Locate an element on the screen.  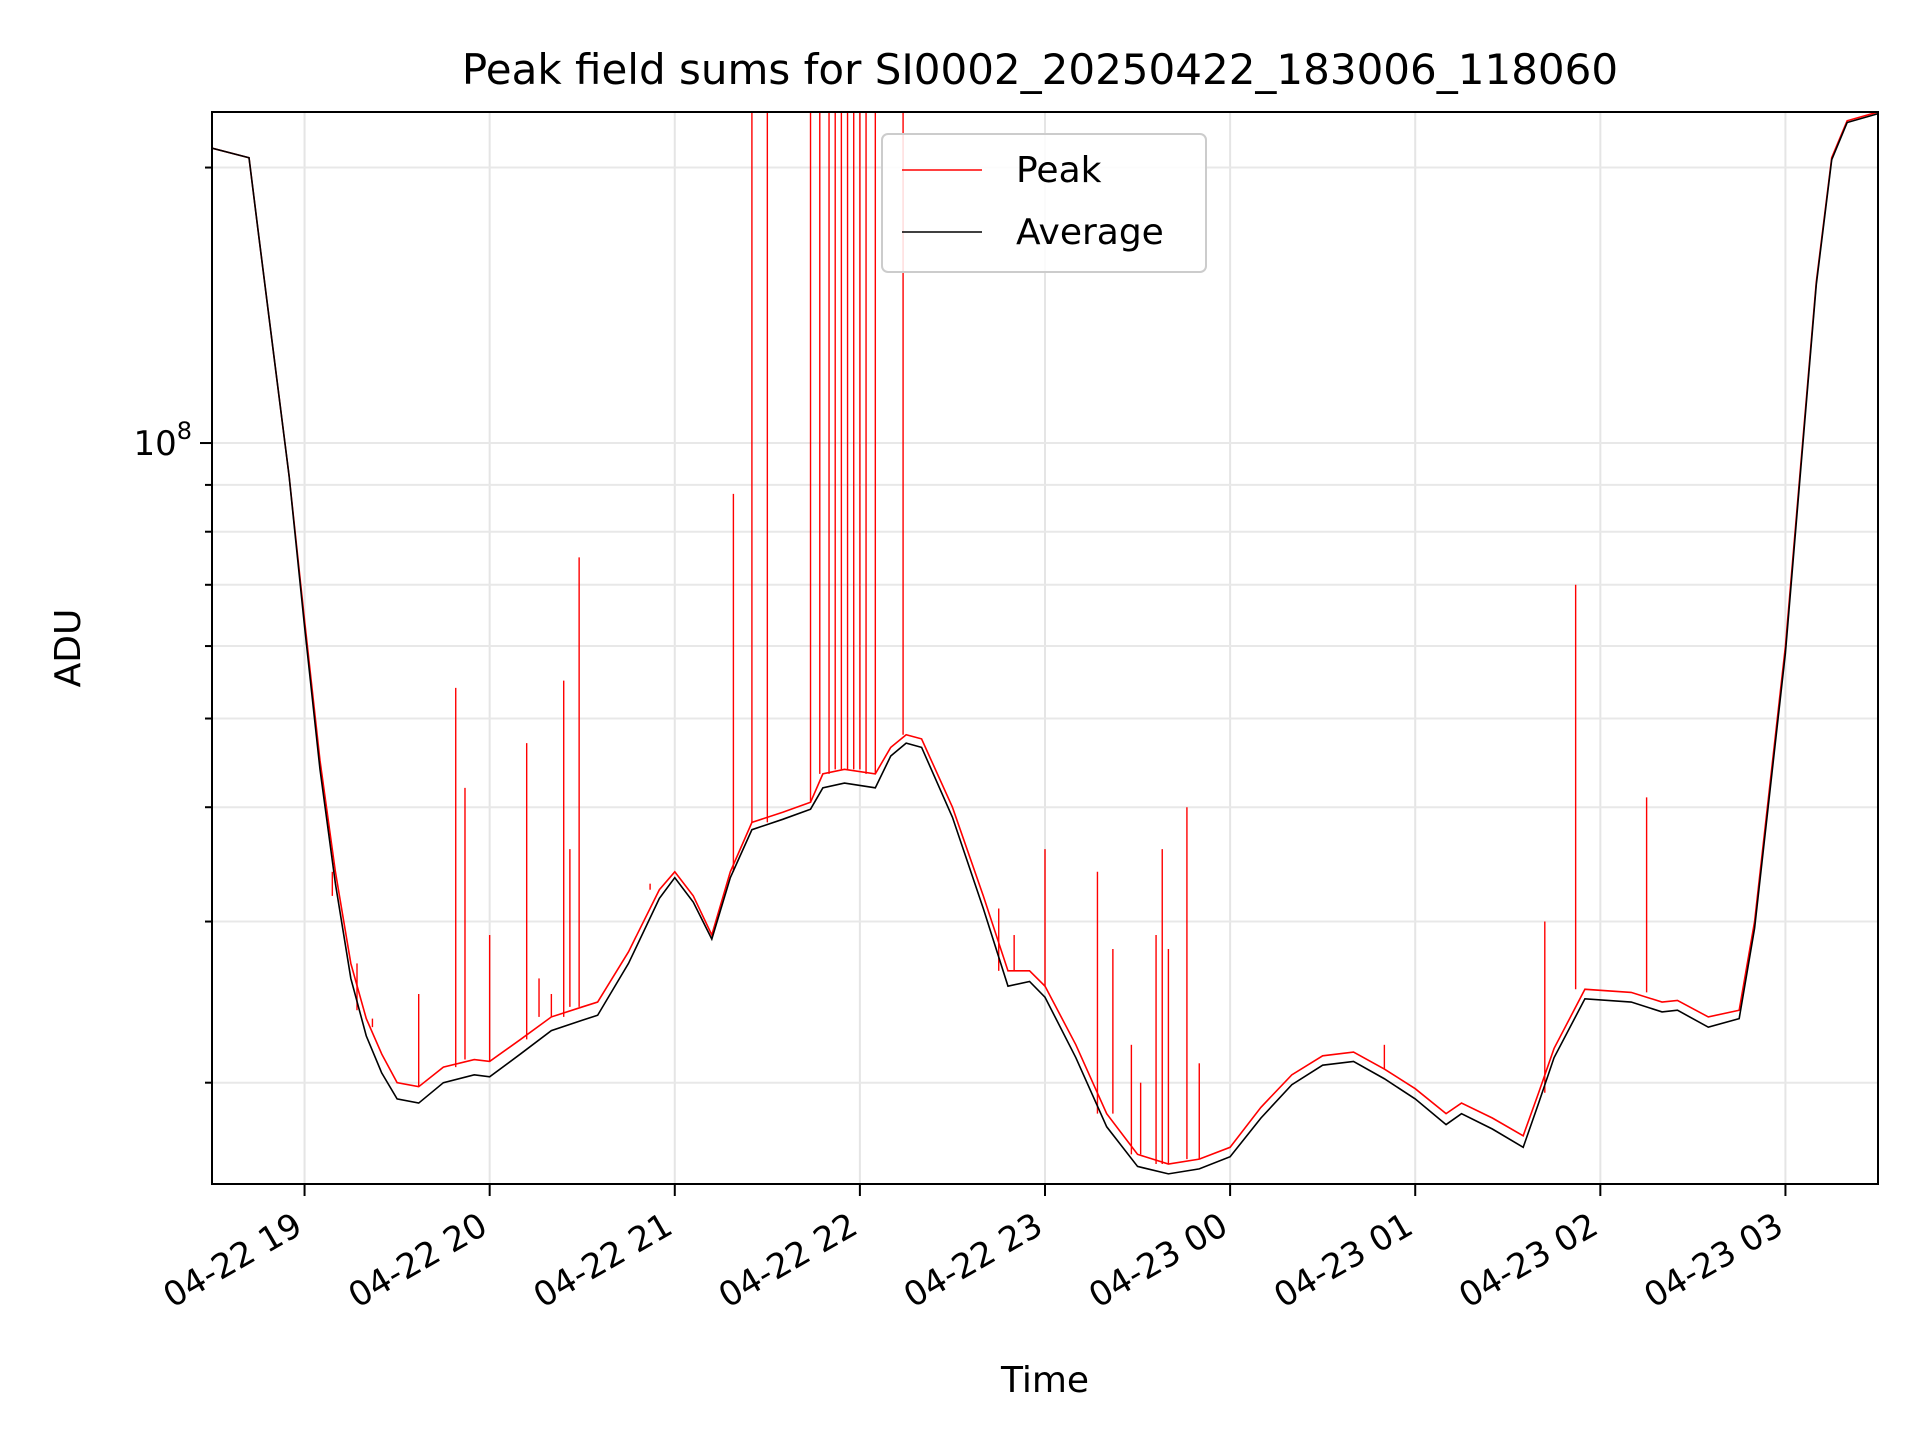
legend: Peak Average is located at coordinates (1044, 203).